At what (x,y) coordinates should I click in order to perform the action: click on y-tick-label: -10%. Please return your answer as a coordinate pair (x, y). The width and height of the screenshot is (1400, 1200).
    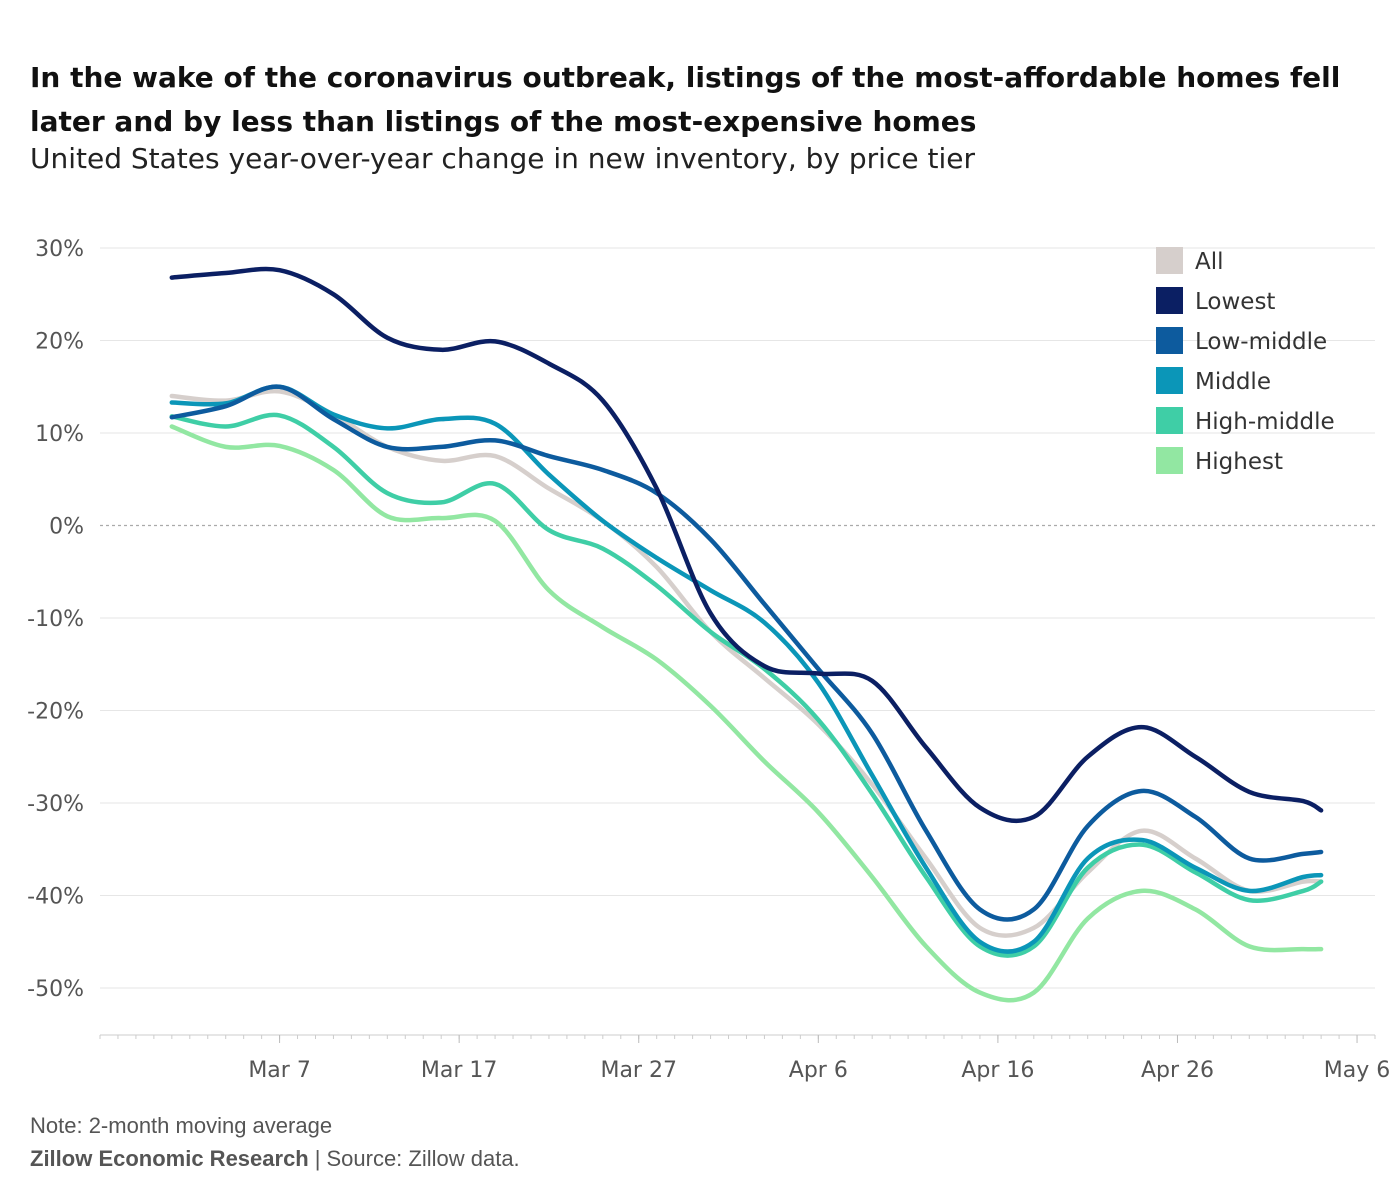
    Looking at the image, I should click on (55, 619).